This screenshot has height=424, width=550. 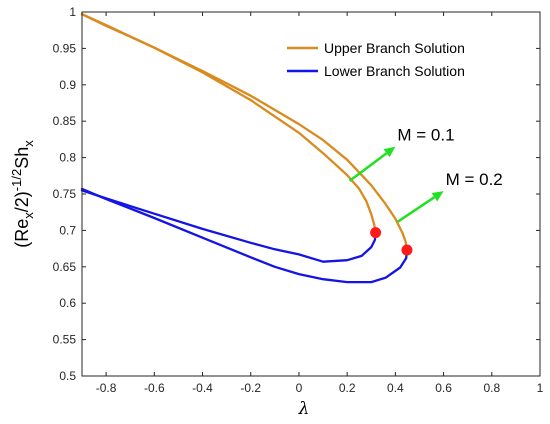 I want to click on x-tick-label: -0.8, so click(x=106, y=388).